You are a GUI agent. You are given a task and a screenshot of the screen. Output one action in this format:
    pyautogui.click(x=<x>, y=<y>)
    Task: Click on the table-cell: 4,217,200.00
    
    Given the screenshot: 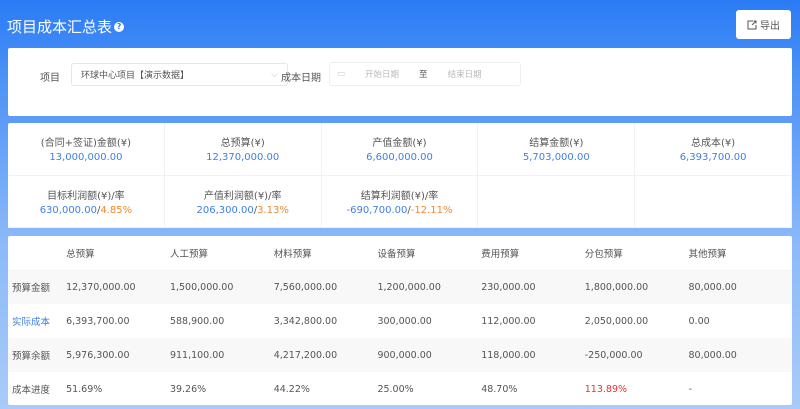 What is the action you would take?
    pyautogui.click(x=325, y=355)
    